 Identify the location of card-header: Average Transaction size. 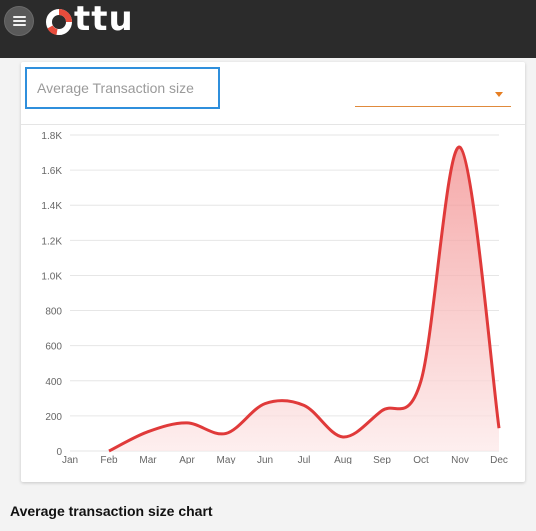
(273, 93).